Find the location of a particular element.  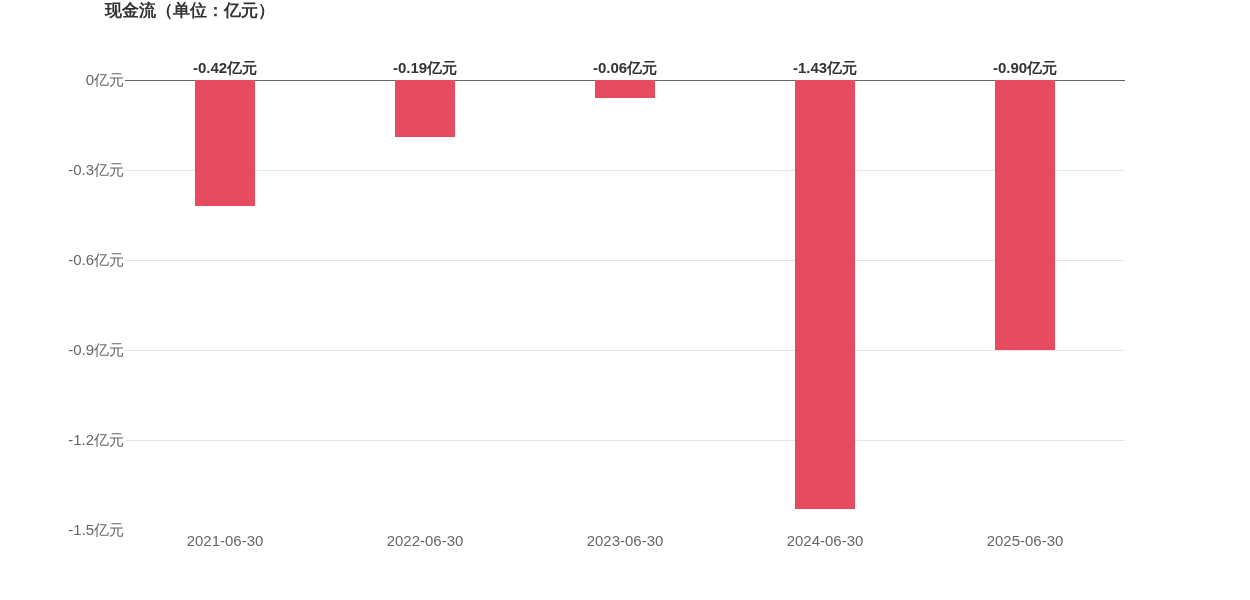

data-label: -1.43亿元 is located at coordinates (825, 67).